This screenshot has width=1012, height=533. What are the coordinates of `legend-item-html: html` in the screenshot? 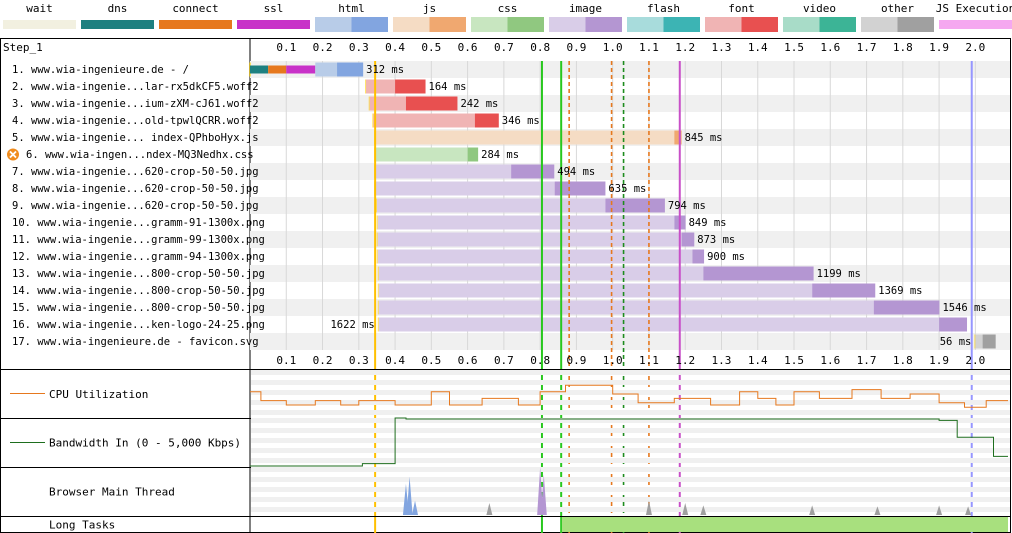 It's located at (351, 17).